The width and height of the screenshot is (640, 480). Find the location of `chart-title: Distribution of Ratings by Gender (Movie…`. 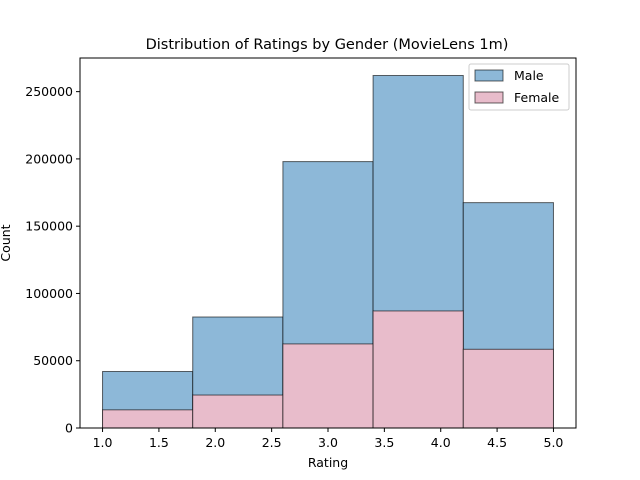

chart-title: Distribution of Ratings by Gender (Movie… is located at coordinates (327, 45).